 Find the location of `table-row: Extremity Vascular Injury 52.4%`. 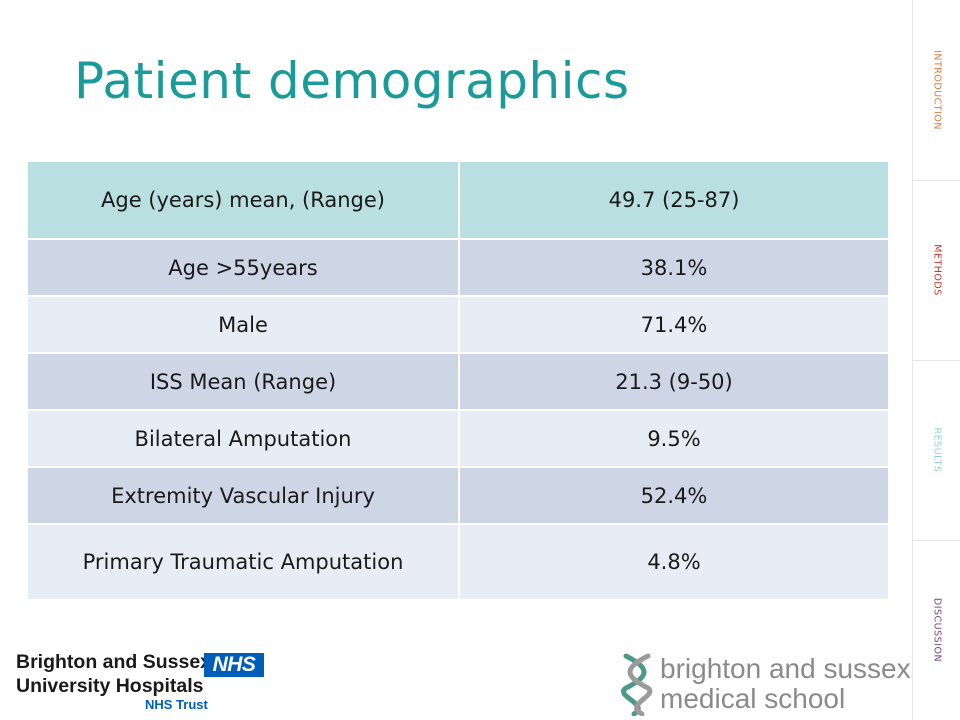

table-row: Extremity Vascular Injury 52.4% is located at coordinates (458, 495).